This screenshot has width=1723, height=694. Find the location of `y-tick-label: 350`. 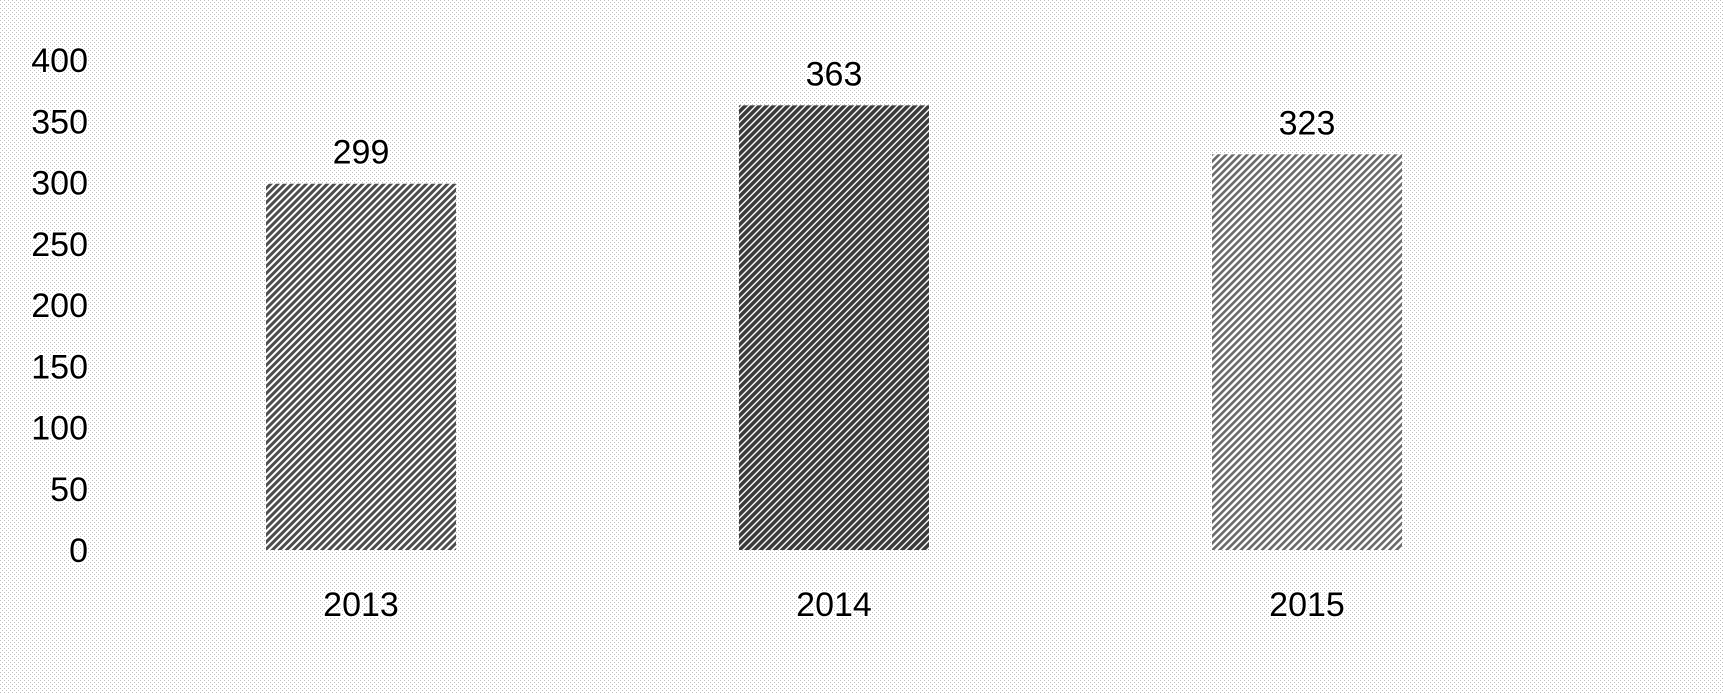

y-tick-label: 350 is located at coordinates (59, 122).